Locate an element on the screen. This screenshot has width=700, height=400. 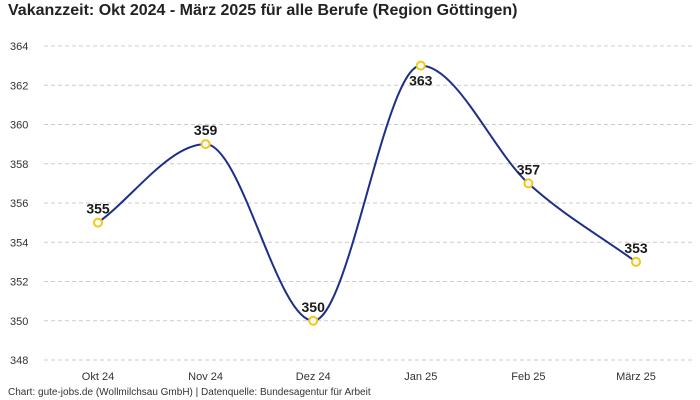
y-tick-label: 352 is located at coordinates (19, 283).